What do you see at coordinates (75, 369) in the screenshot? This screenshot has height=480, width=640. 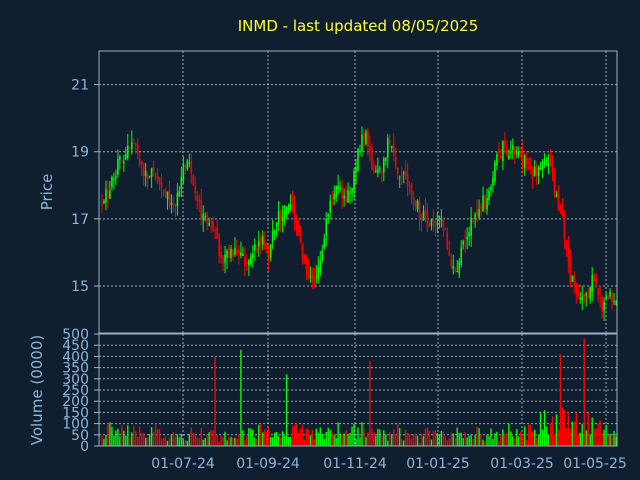 I see `volume-tick-label: 350` at bounding box center [75, 369].